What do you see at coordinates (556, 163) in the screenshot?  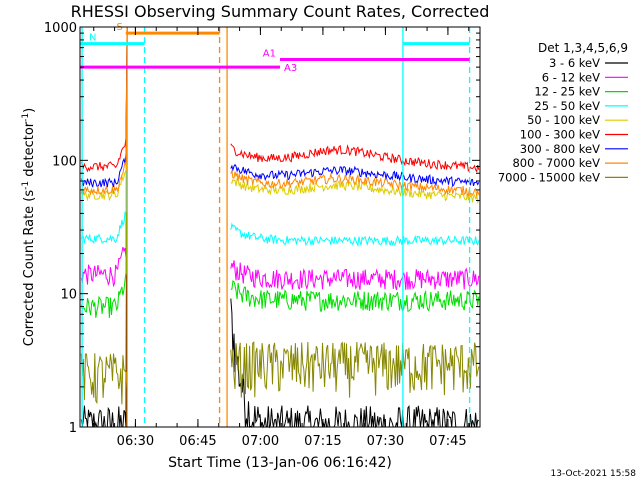 I see `legend-label-8: 800 - 7000 keV` at bounding box center [556, 163].